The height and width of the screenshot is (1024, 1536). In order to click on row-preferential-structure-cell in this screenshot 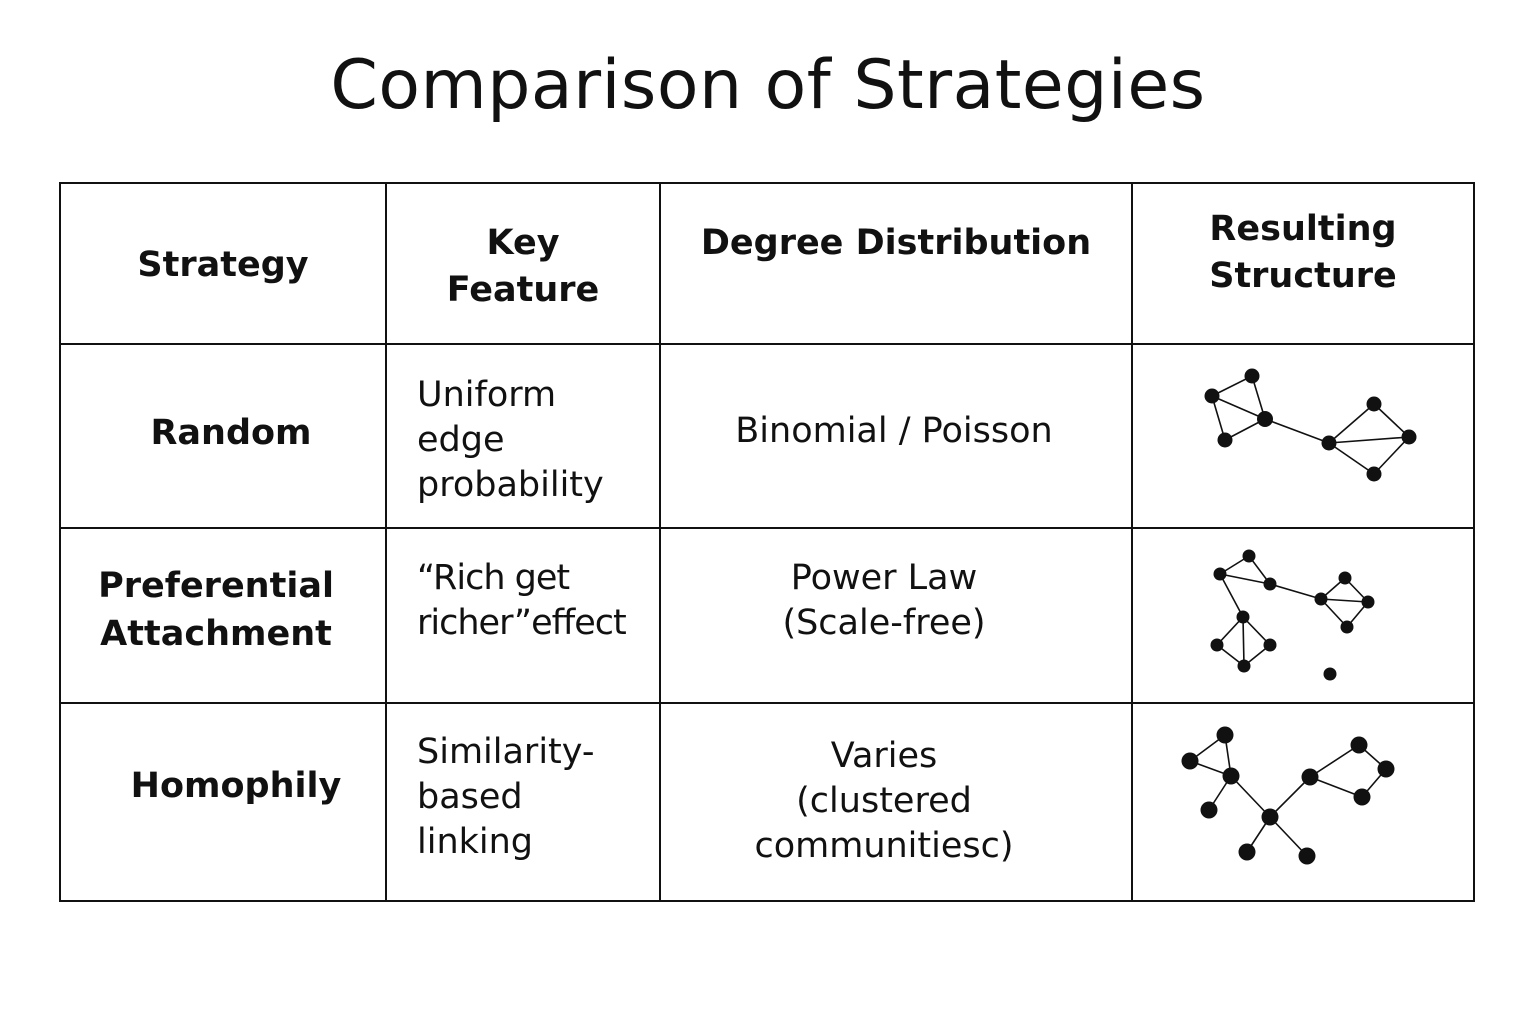, I will do `click(1303, 616)`.